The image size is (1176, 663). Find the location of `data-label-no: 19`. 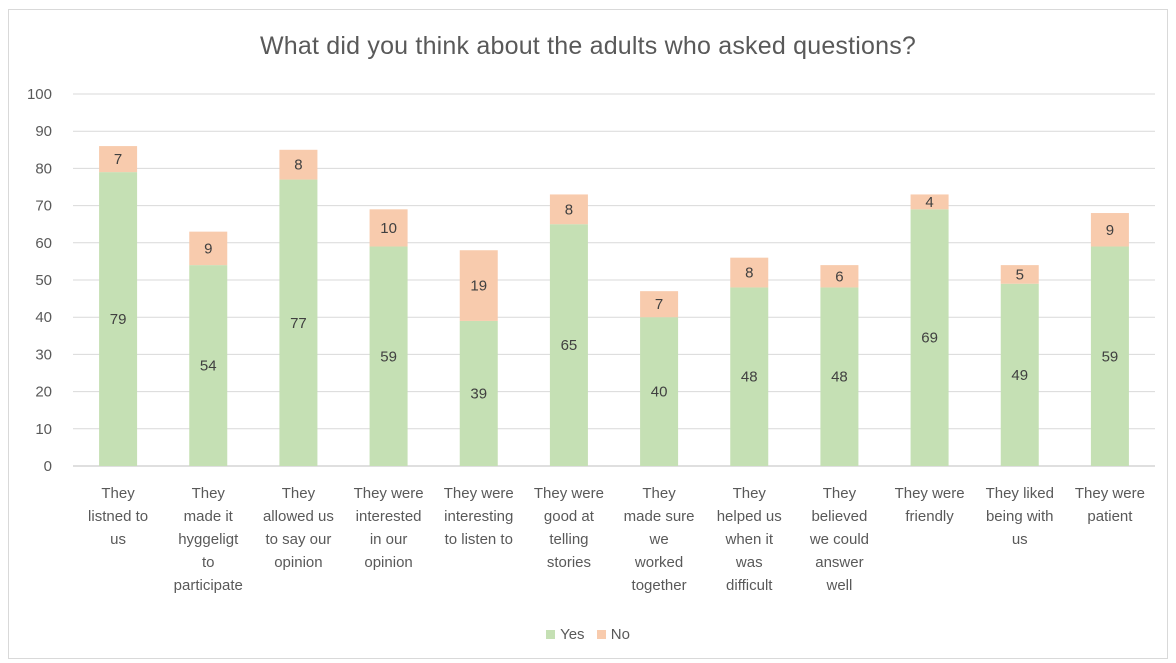

data-label-no: 19 is located at coordinates (478, 286).